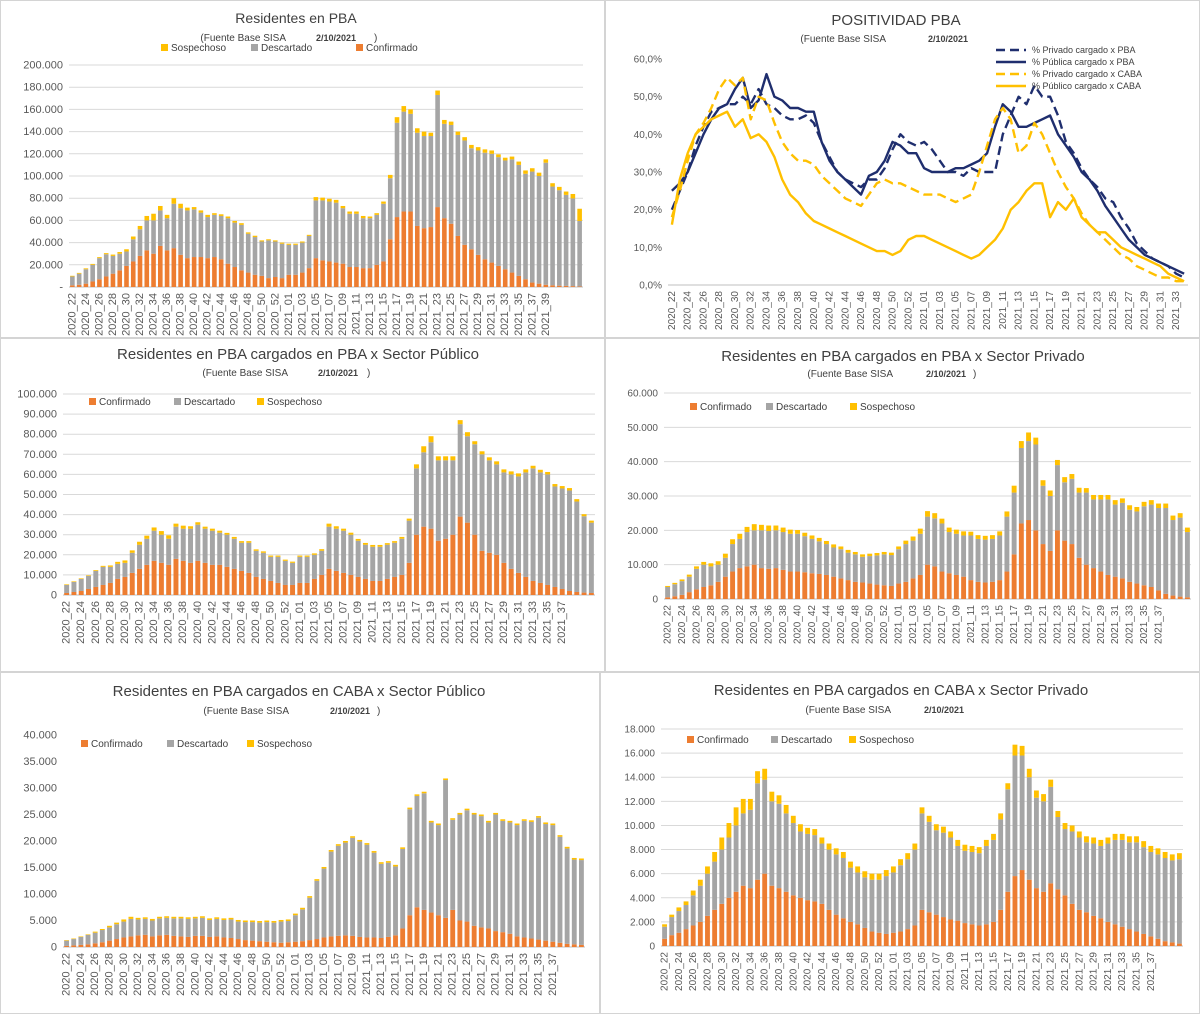  I want to click on y-tick-label: 40.000, so click(40, 736).